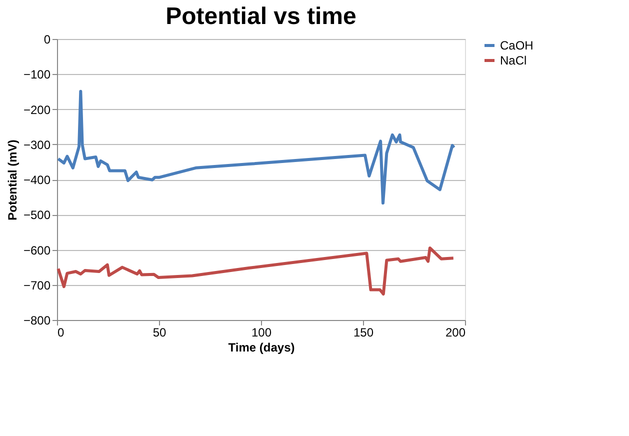  I want to click on x-tick-label: 50, so click(159, 333).